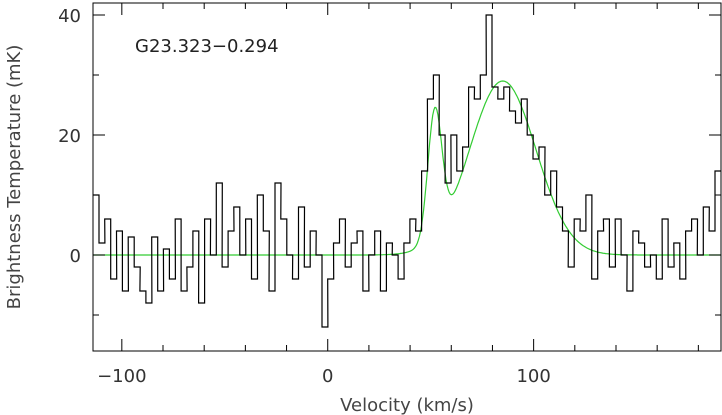 The image size is (722, 415). I want to click on y-axis-label: Brightness Temperature (mK), so click(14, 177).